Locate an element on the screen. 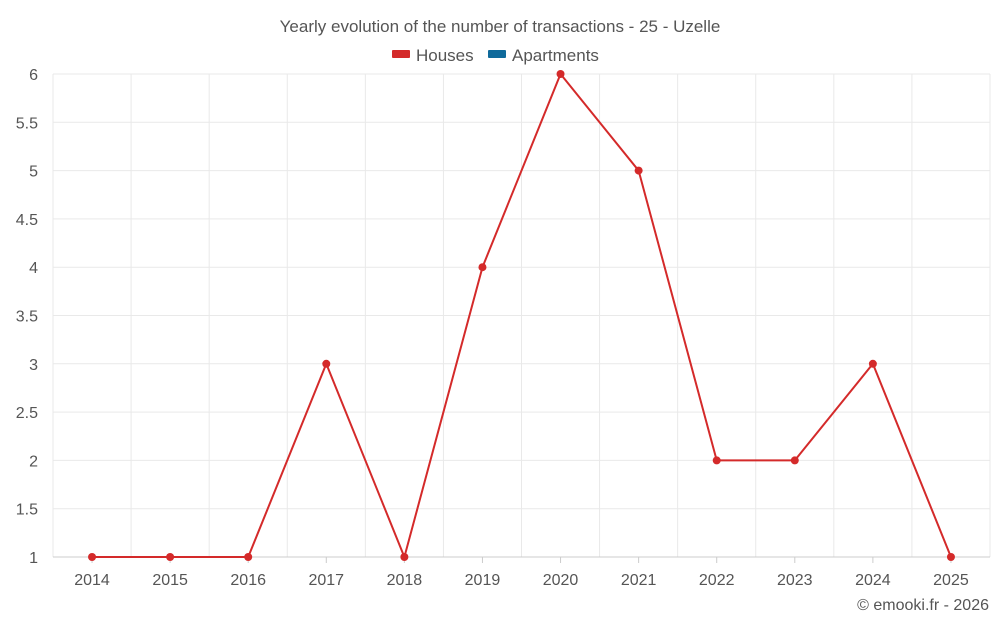 The width and height of the screenshot is (1000, 625). x-tick-label: 2018 is located at coordinates (405, 580).